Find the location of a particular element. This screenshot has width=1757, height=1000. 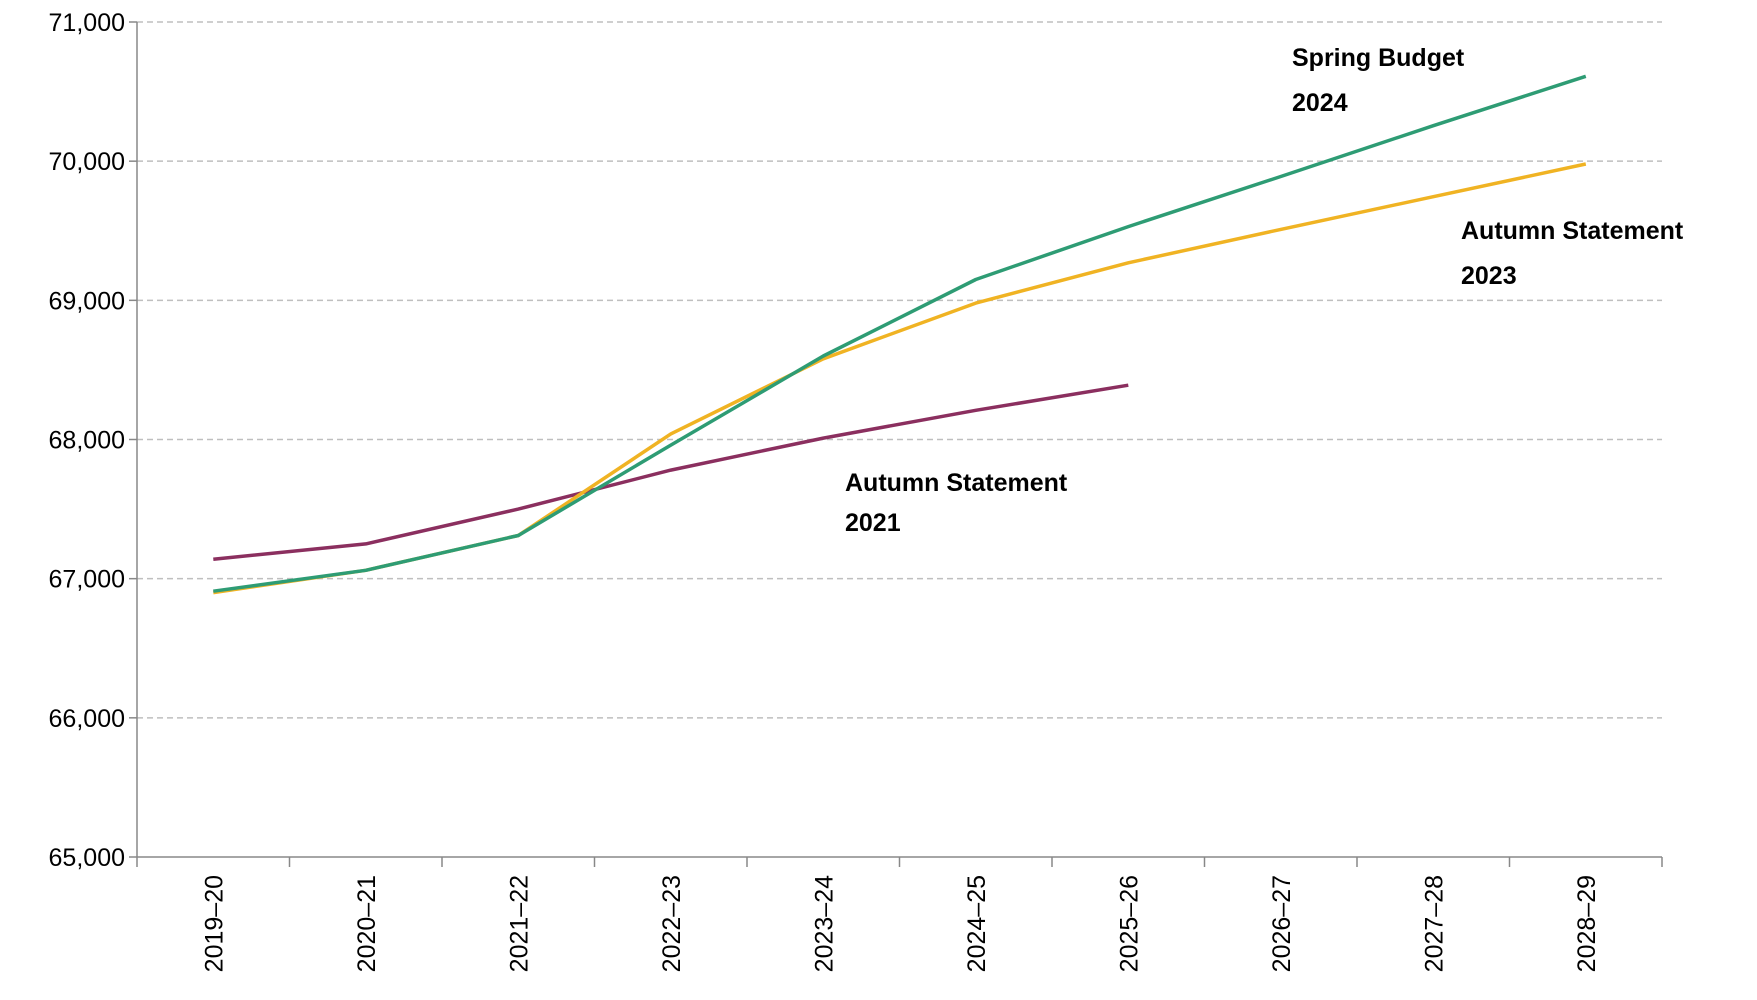

y-tick-label: 71,000 is located at coordinates (87, 23).